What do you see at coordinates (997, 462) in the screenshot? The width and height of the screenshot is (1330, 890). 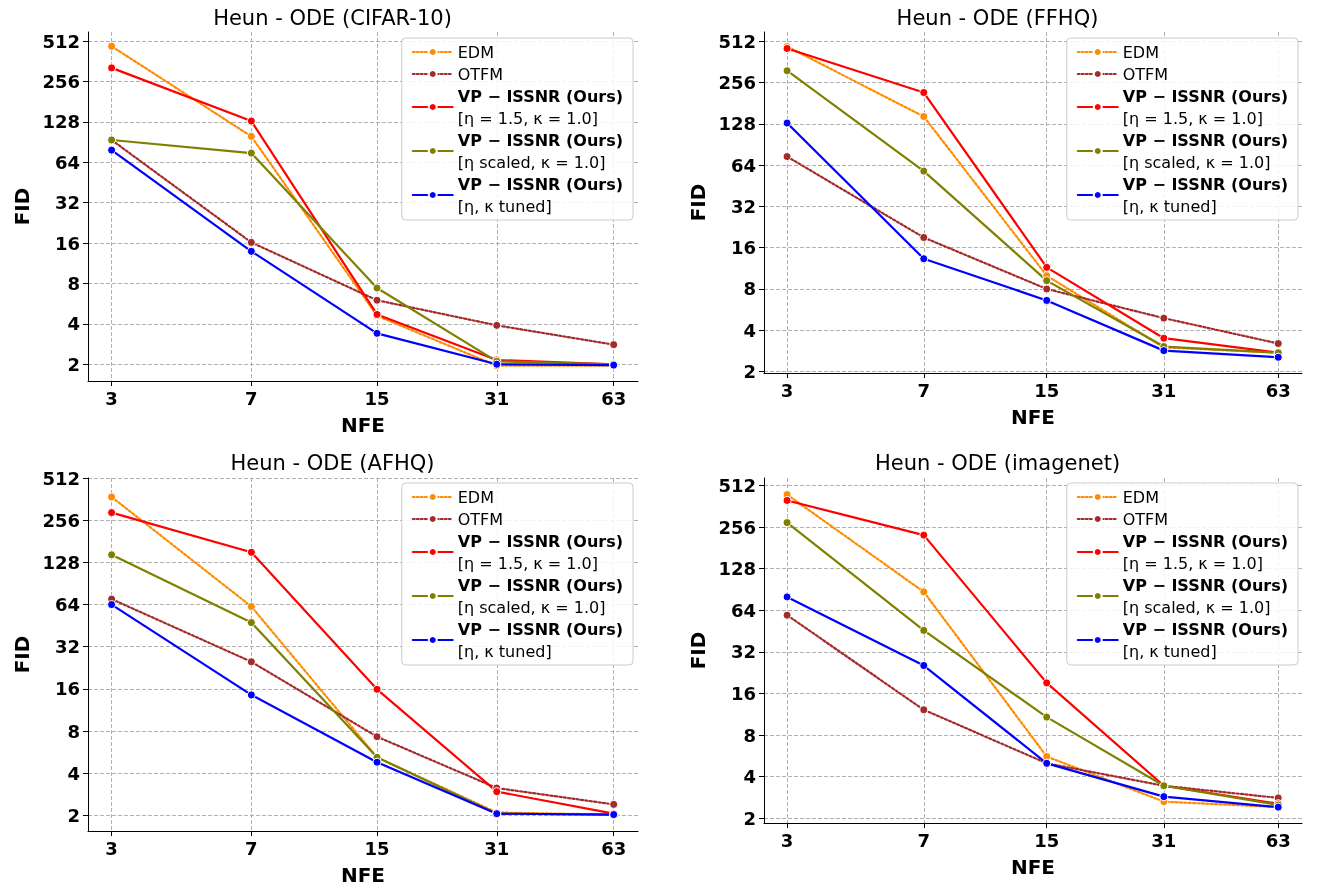 I see `chart-title: Heun - ODE (imagenet)` at bounding box center [997, 462].